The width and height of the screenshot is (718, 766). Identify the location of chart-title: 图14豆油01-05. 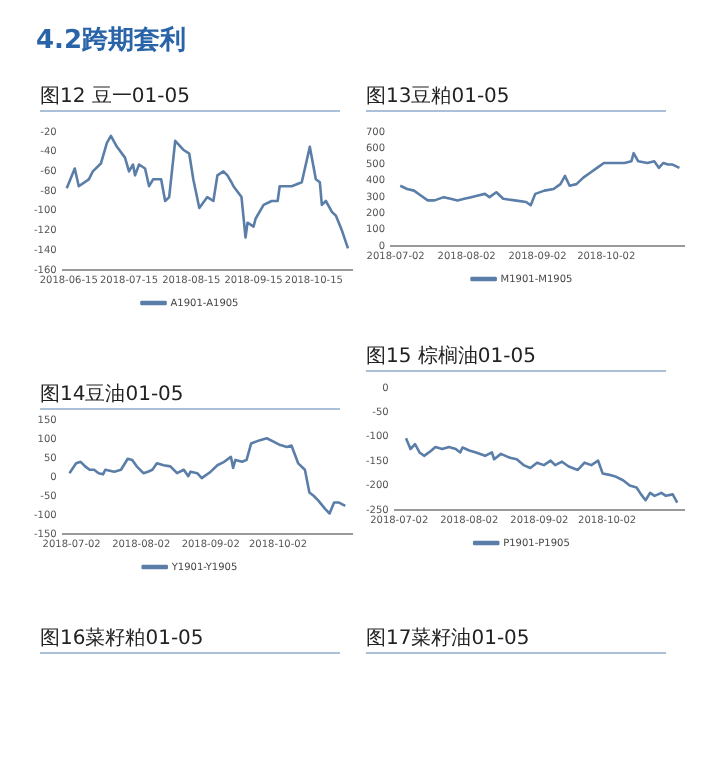
(190, 396).